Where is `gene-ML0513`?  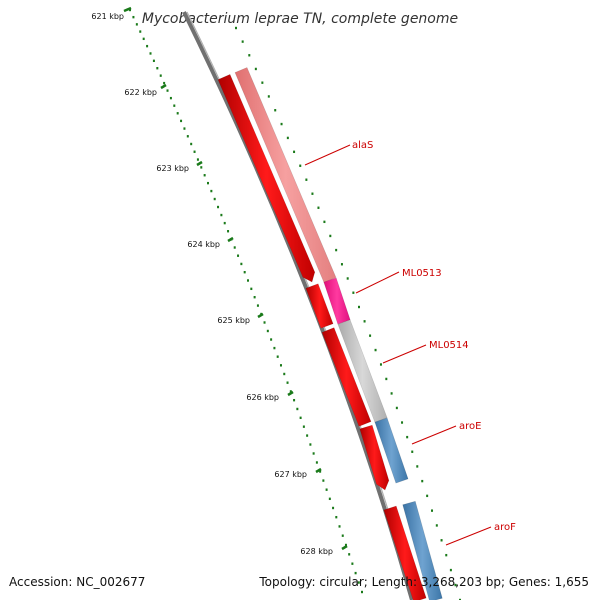
gene-ML0513 is located at coordinates (337, 301).